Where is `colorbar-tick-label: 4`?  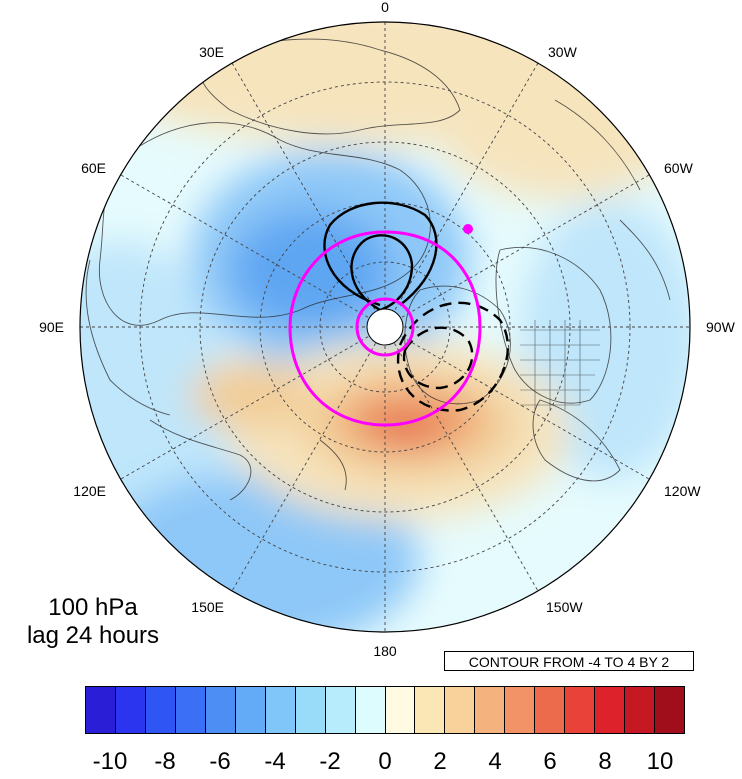 colorbar-tick-label: 4 is located at coordinates (495, 761).